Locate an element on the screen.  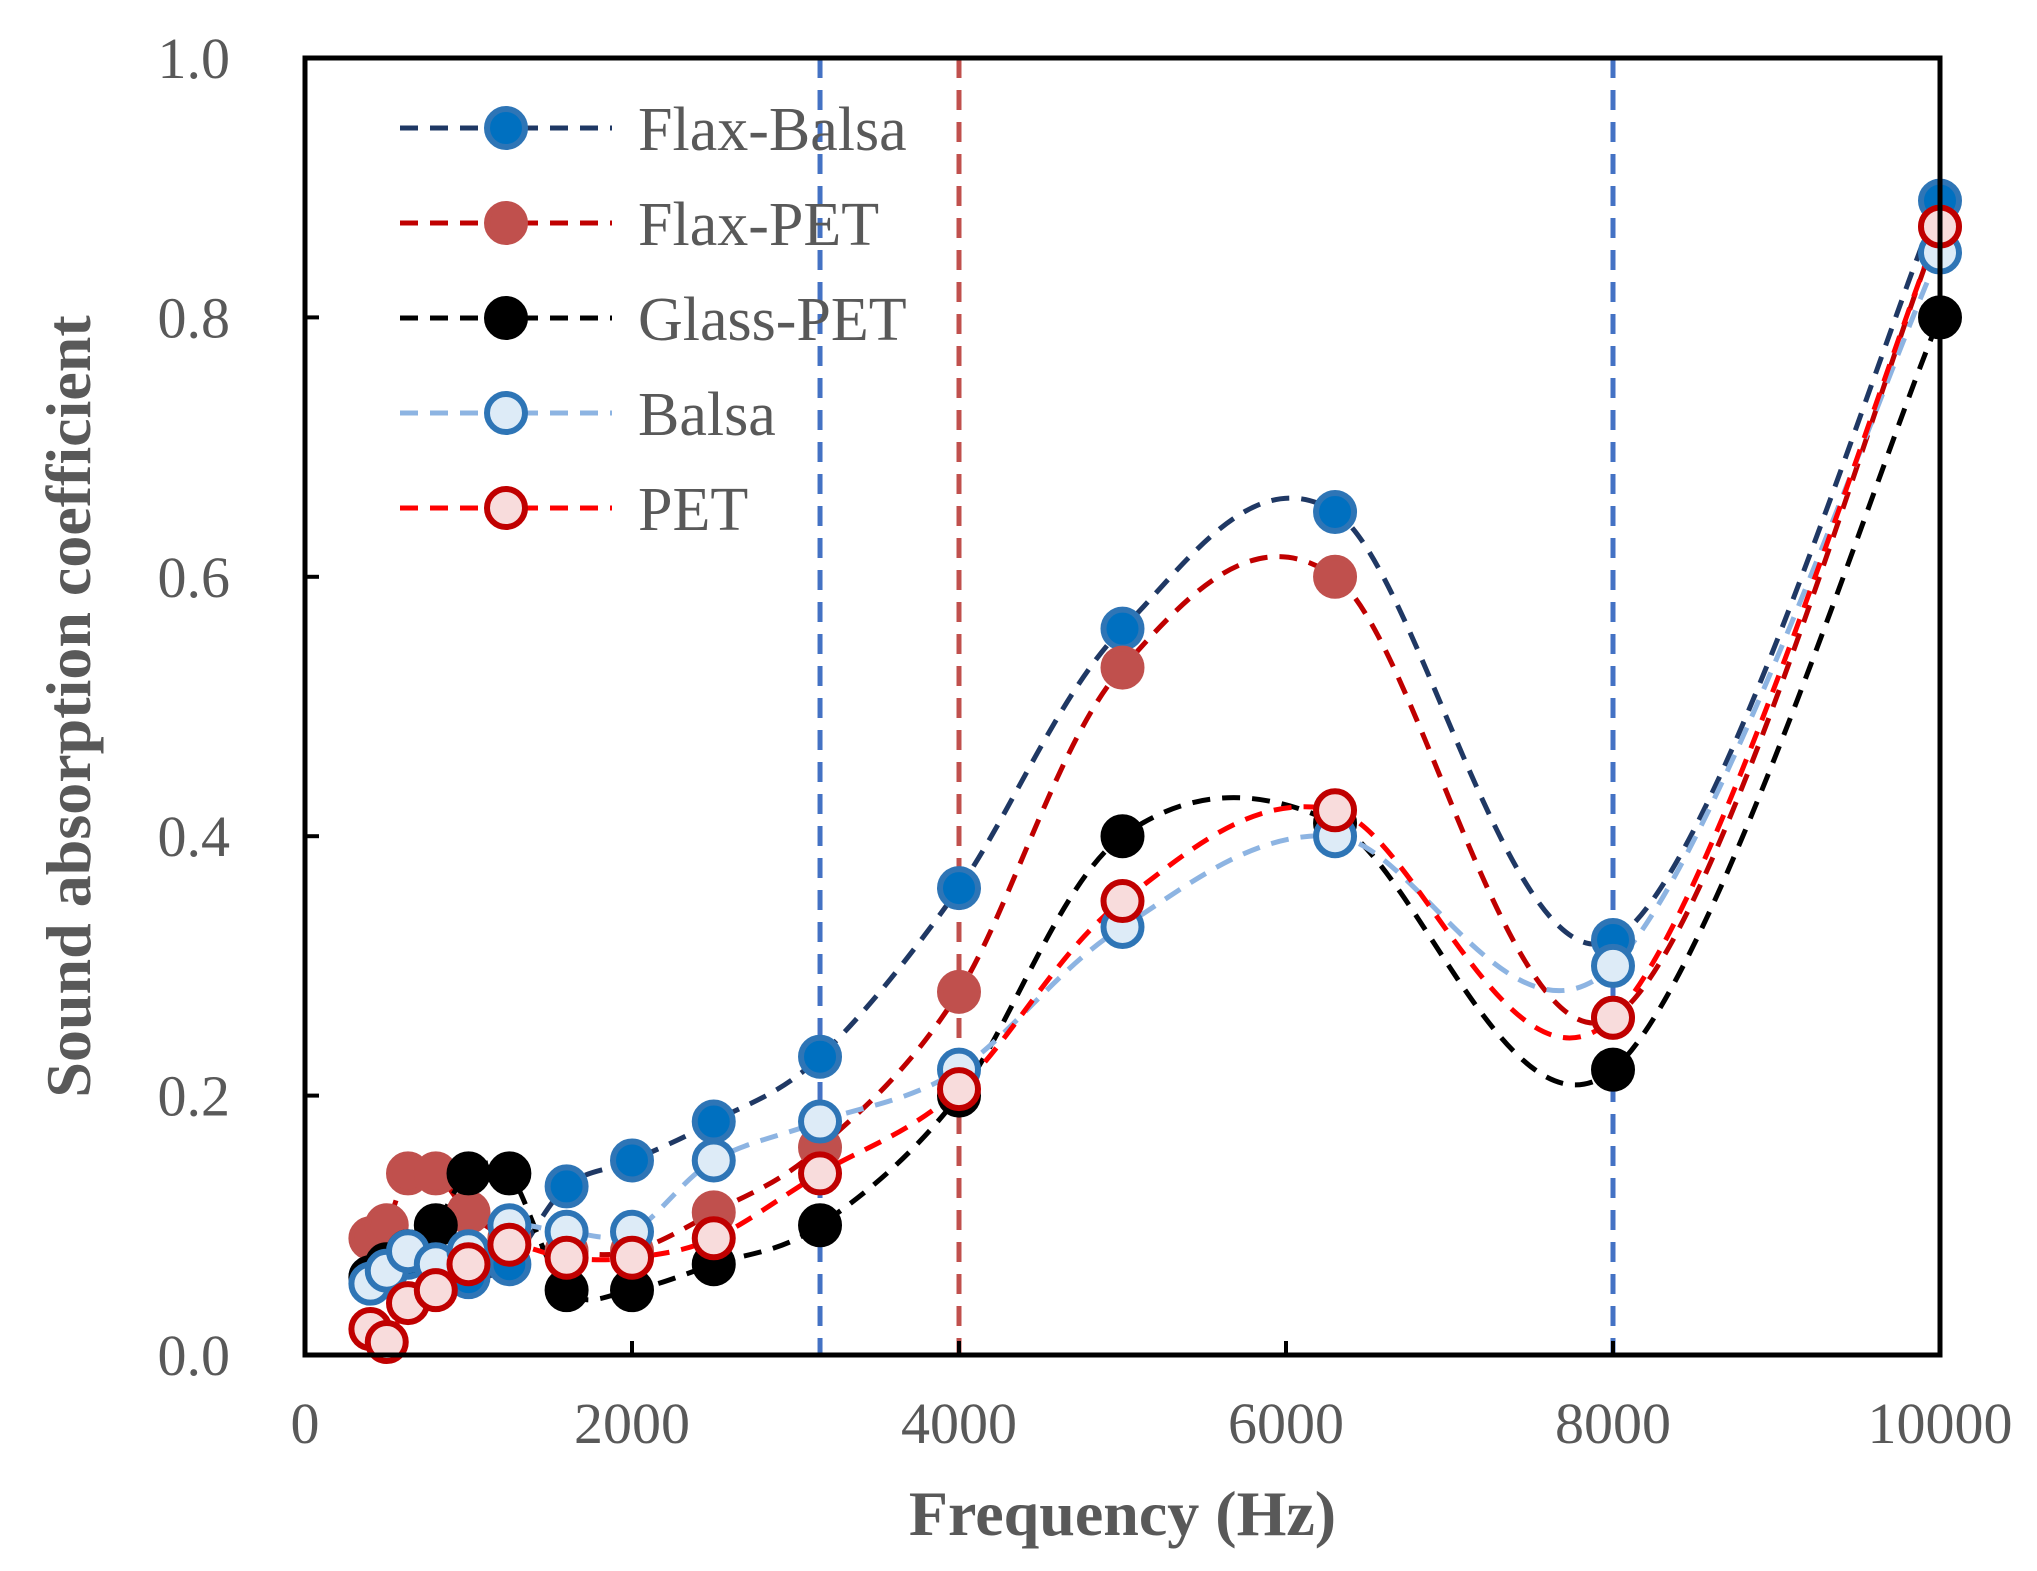
y-tick-label-0.8: 0.8 is located at coordinates (194, 317).